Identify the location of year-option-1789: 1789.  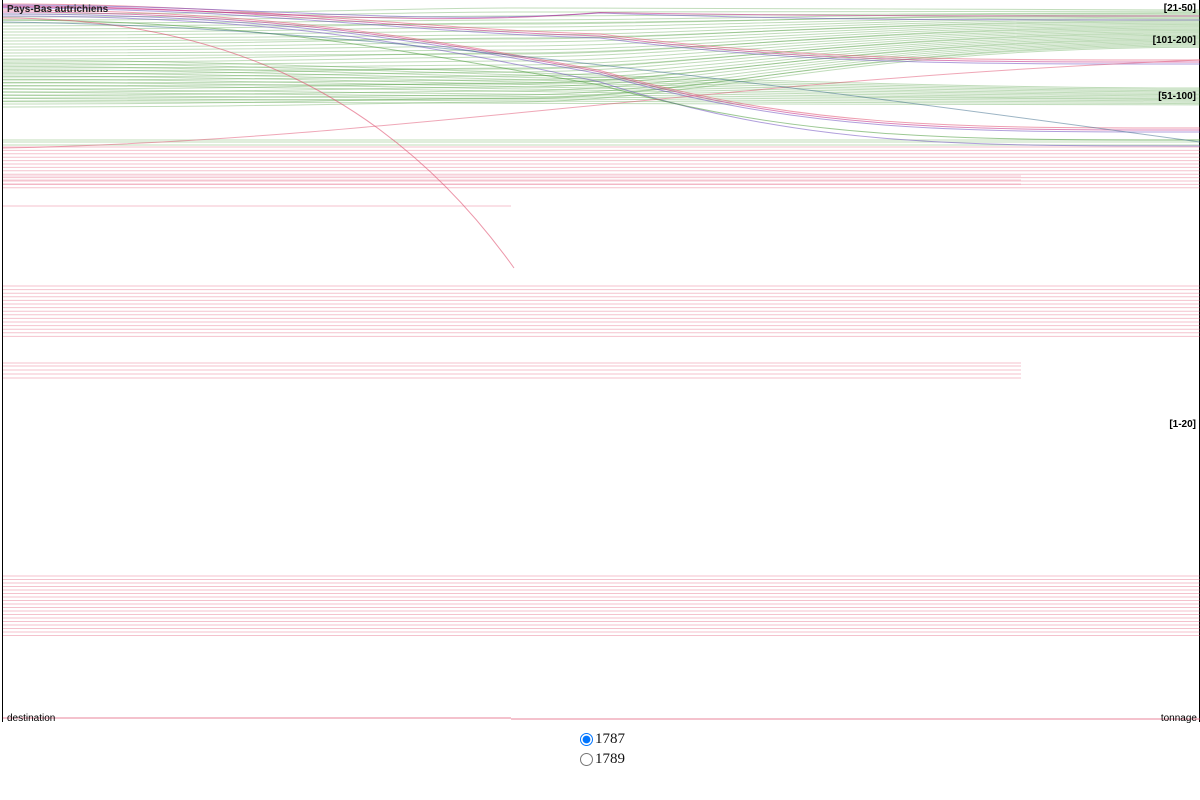
(601, 759).